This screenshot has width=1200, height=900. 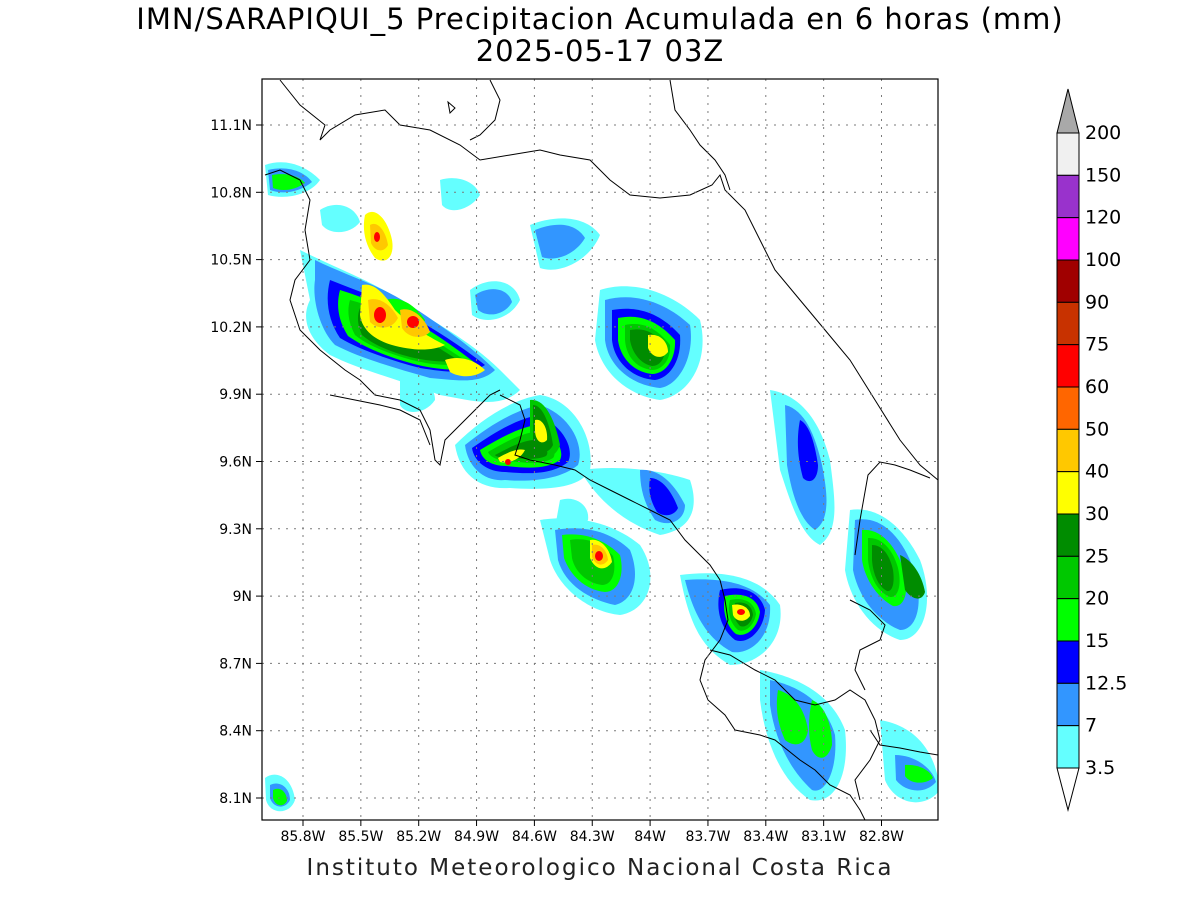 What do you see at coordinates (1100, 768) in the screenshot?
I see `legend-label: 3.5` at bounding box center [1100, 768].